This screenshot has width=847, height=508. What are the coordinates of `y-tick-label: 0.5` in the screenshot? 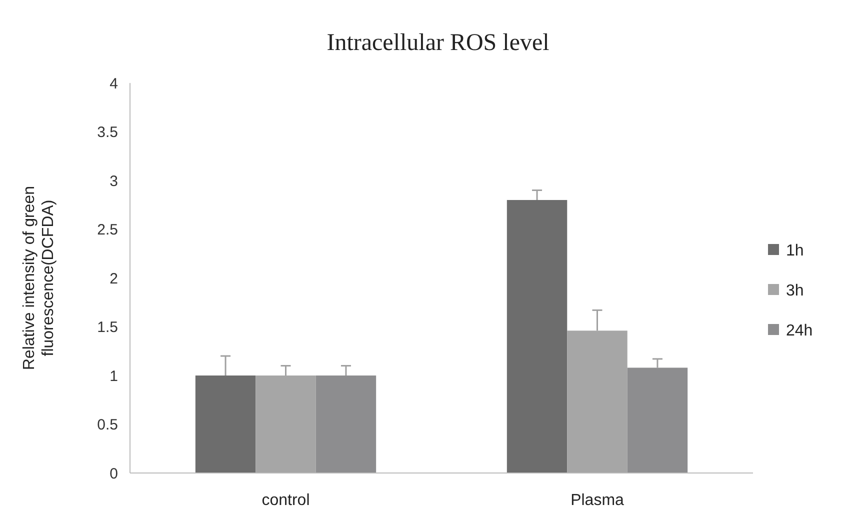 It's located at (107, 425).